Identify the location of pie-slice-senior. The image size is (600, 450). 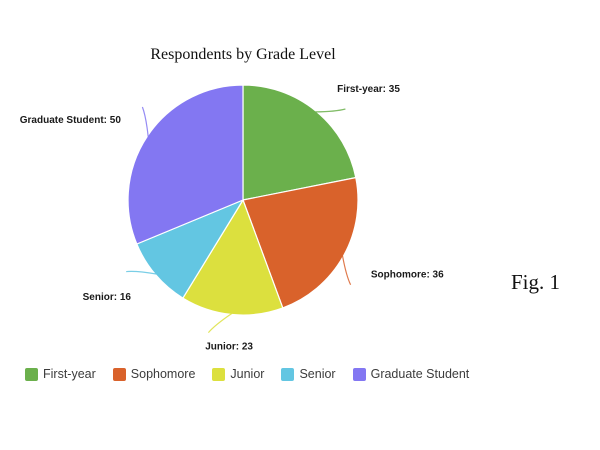
(190, 248).